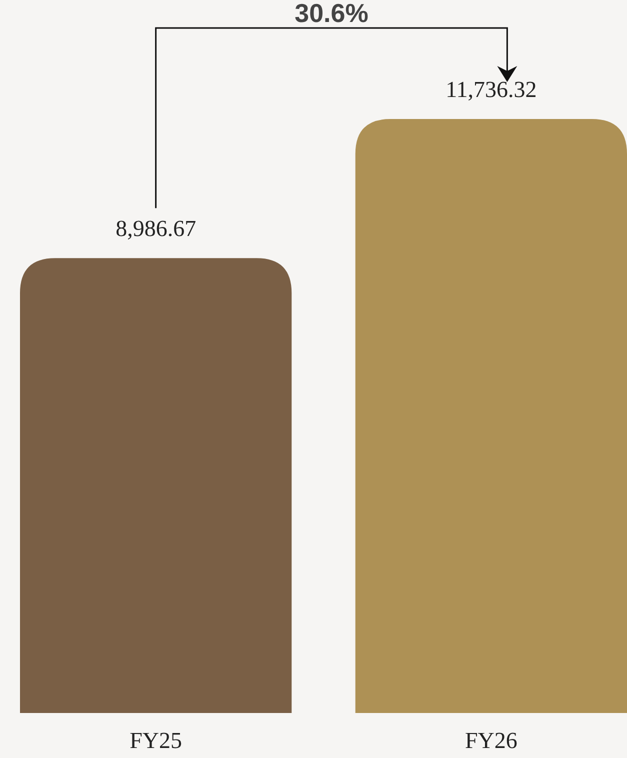  I want to click on x-tick-label: FY25, so click(156, 740).